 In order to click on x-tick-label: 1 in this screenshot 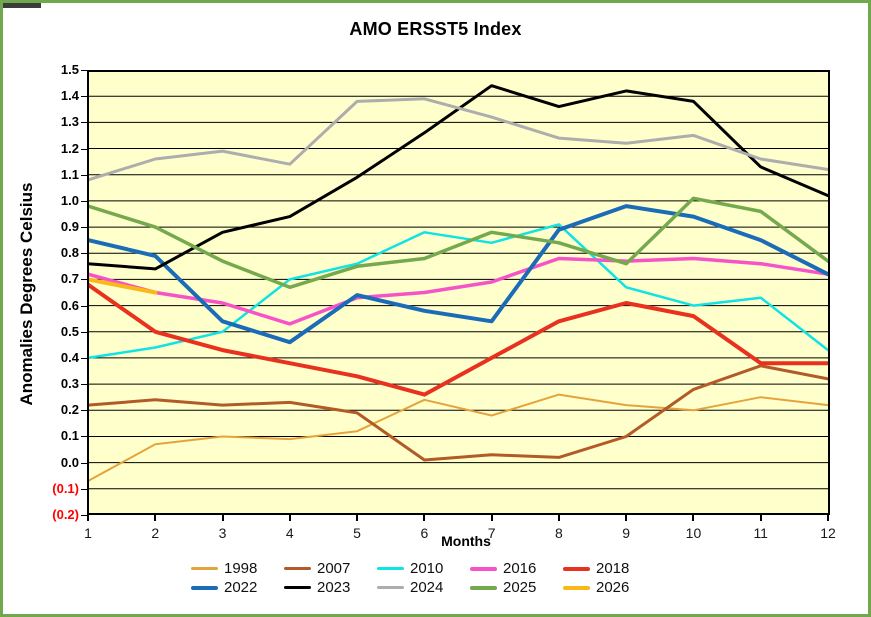, I will do `click(88, 533)`.